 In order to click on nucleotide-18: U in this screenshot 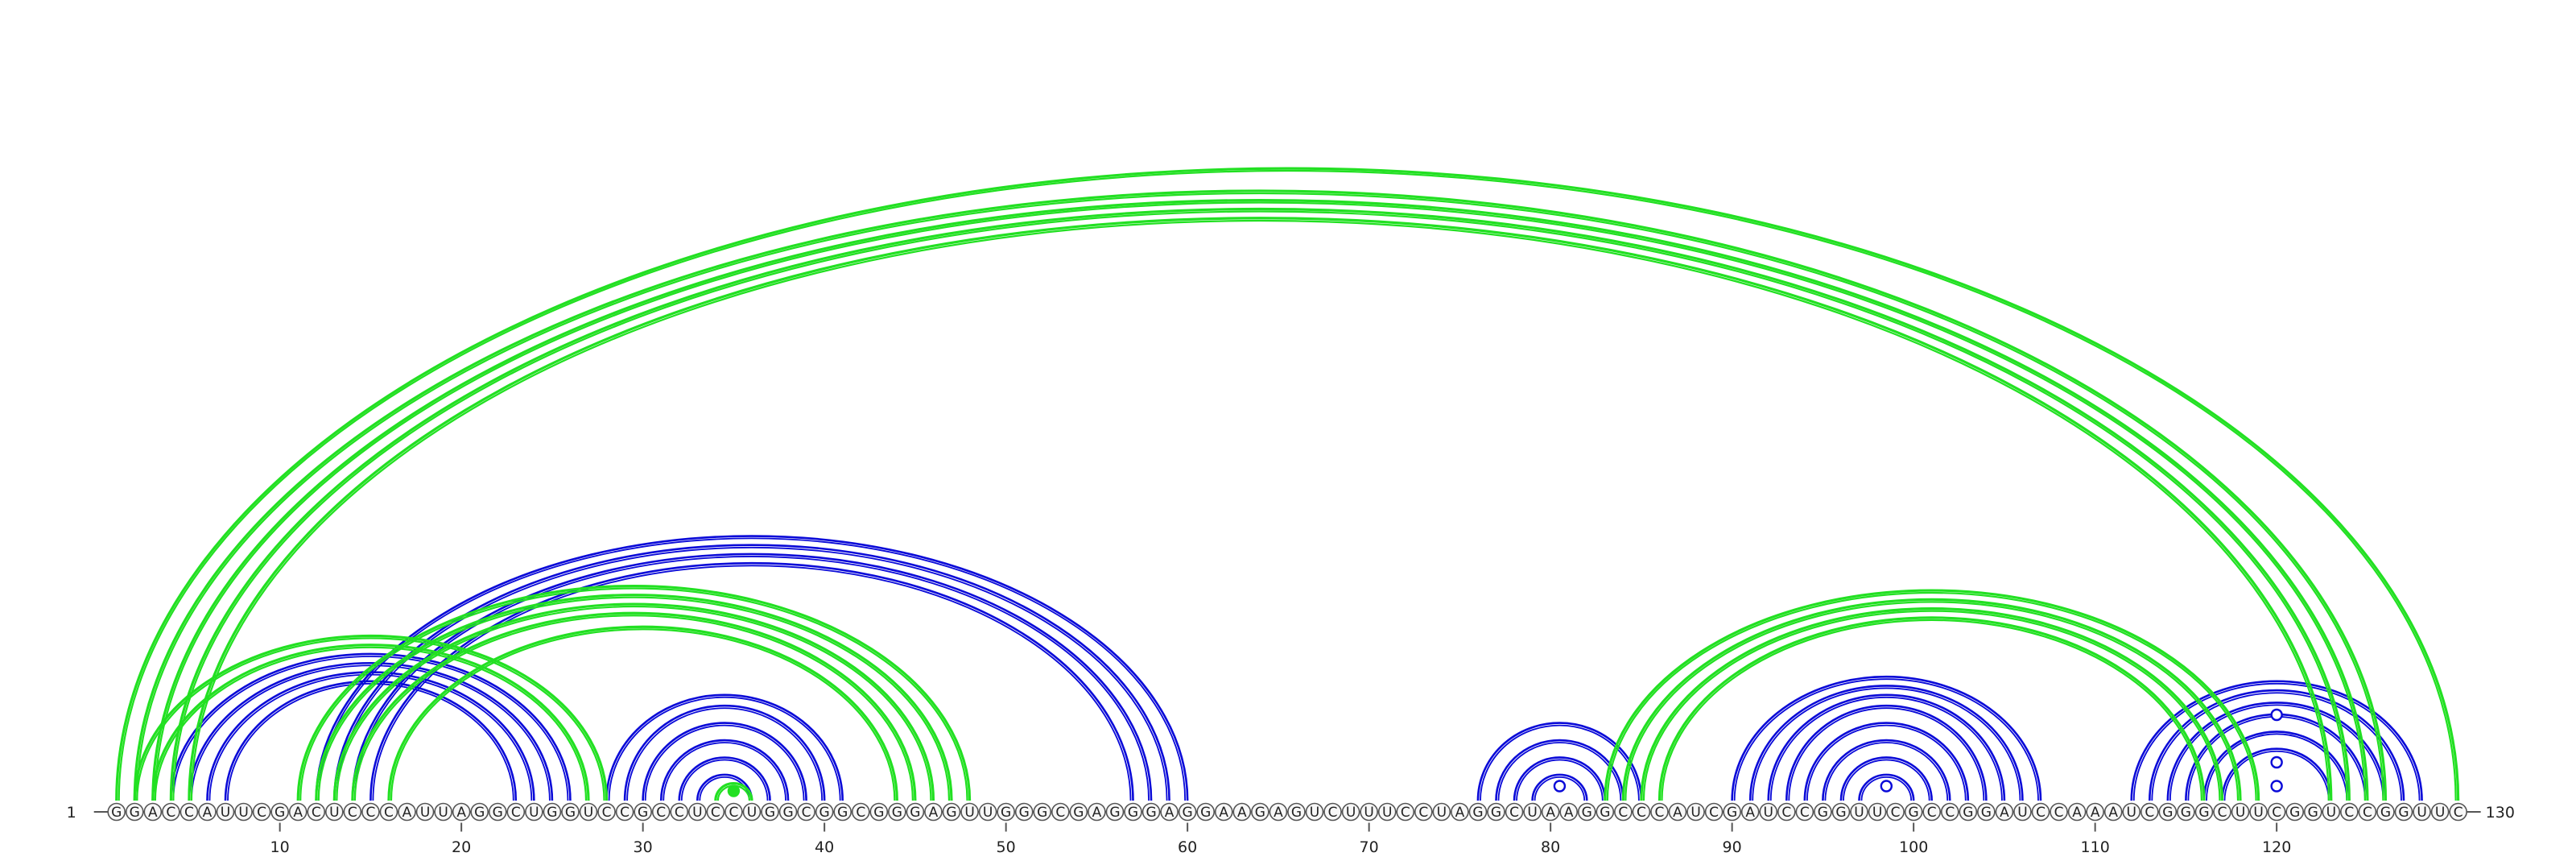, I will do `click(425, 812)`.